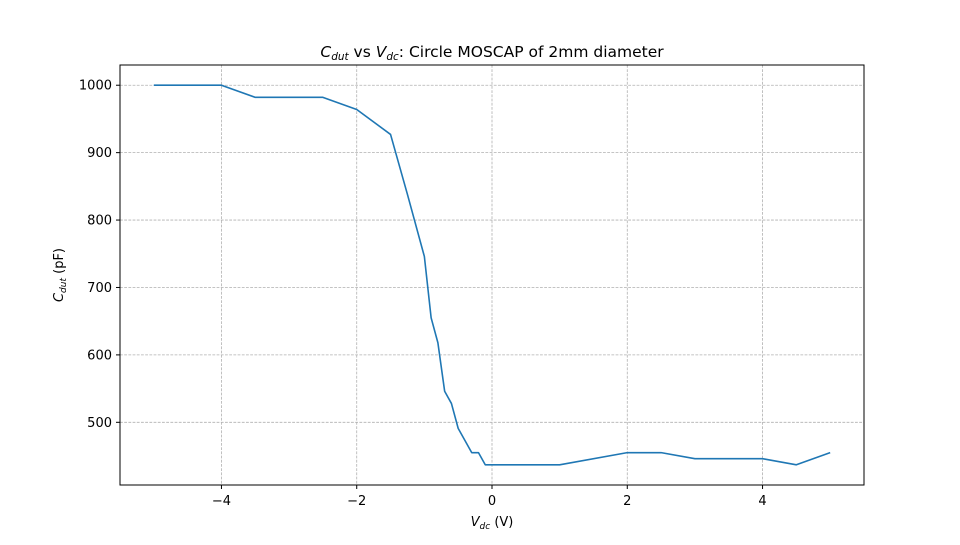 Image resolution: width=960 pixels, height=545 pixels. What do you see at coordinates (492, 501) in the screenshot?
I see `x-tick-label: 0` at bounding box center [492, 501].